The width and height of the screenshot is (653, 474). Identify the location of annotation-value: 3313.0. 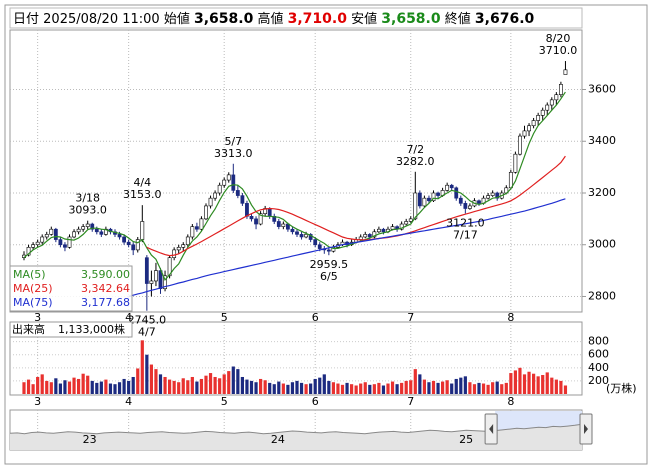
(233, 153).